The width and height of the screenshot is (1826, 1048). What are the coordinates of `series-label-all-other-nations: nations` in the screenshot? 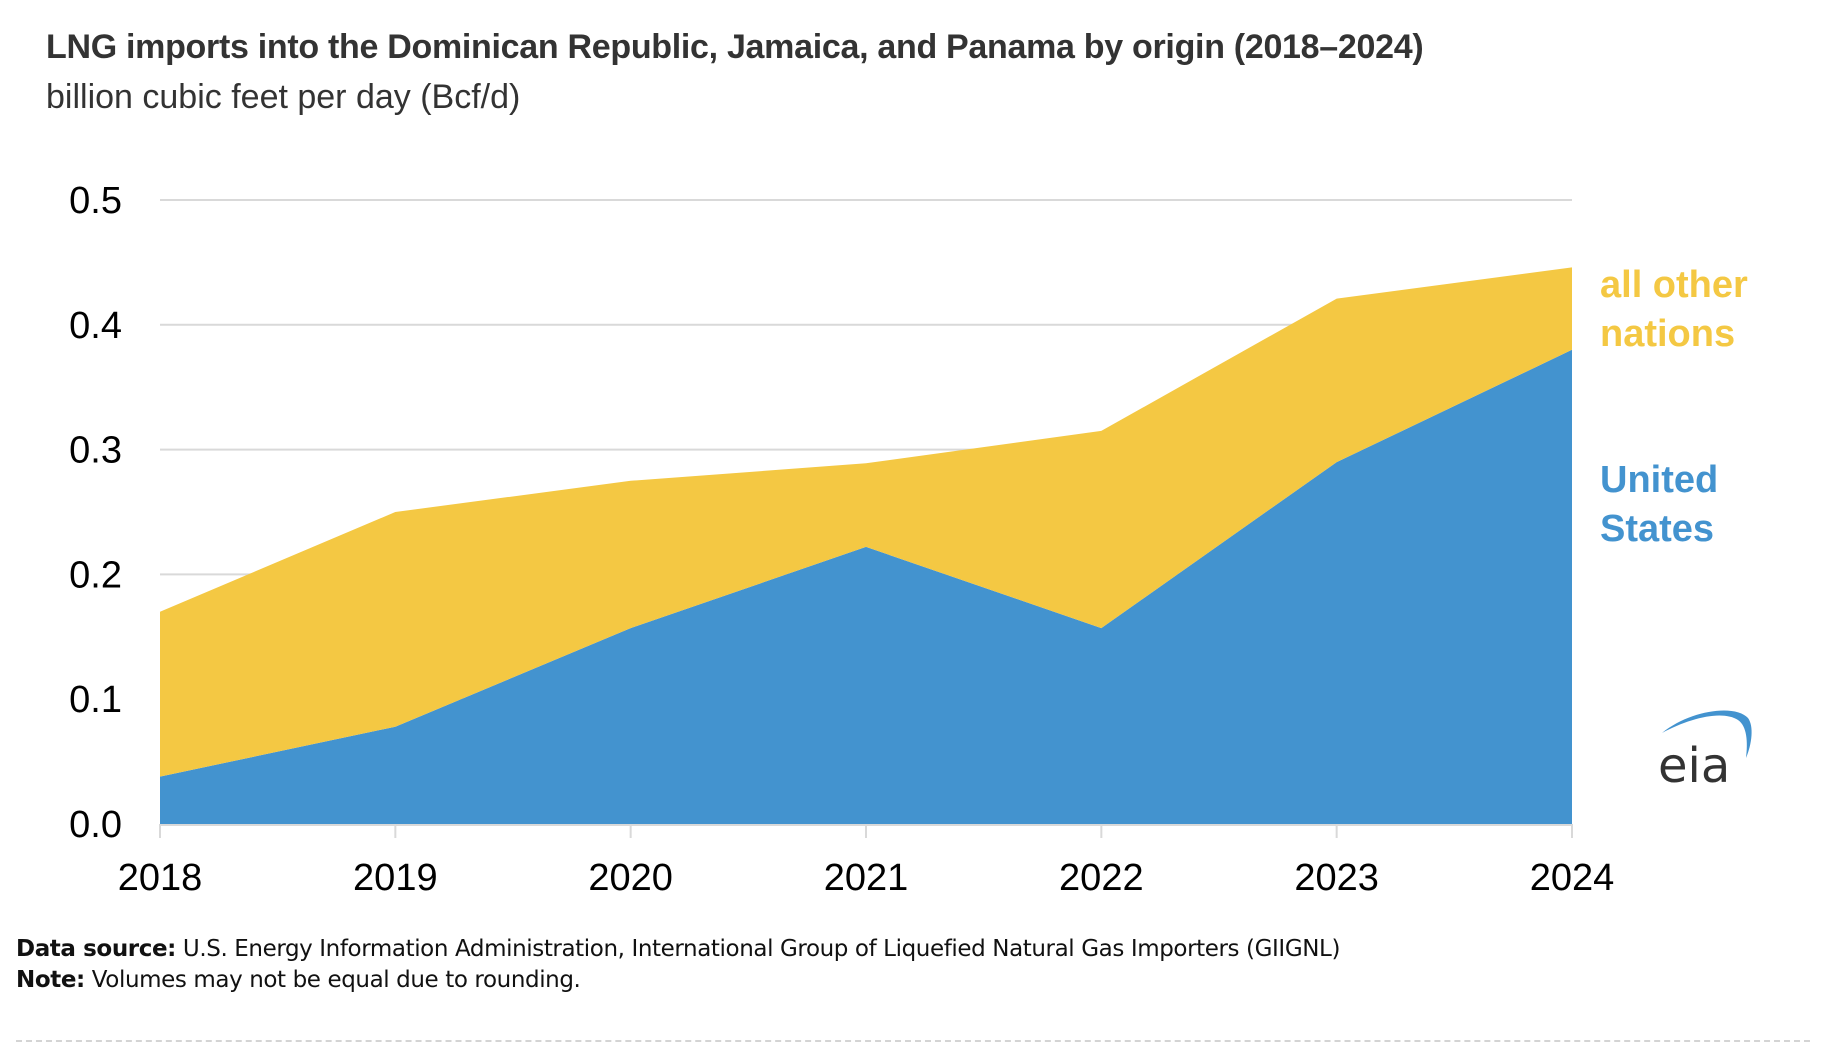 It's located at (1667, 334).